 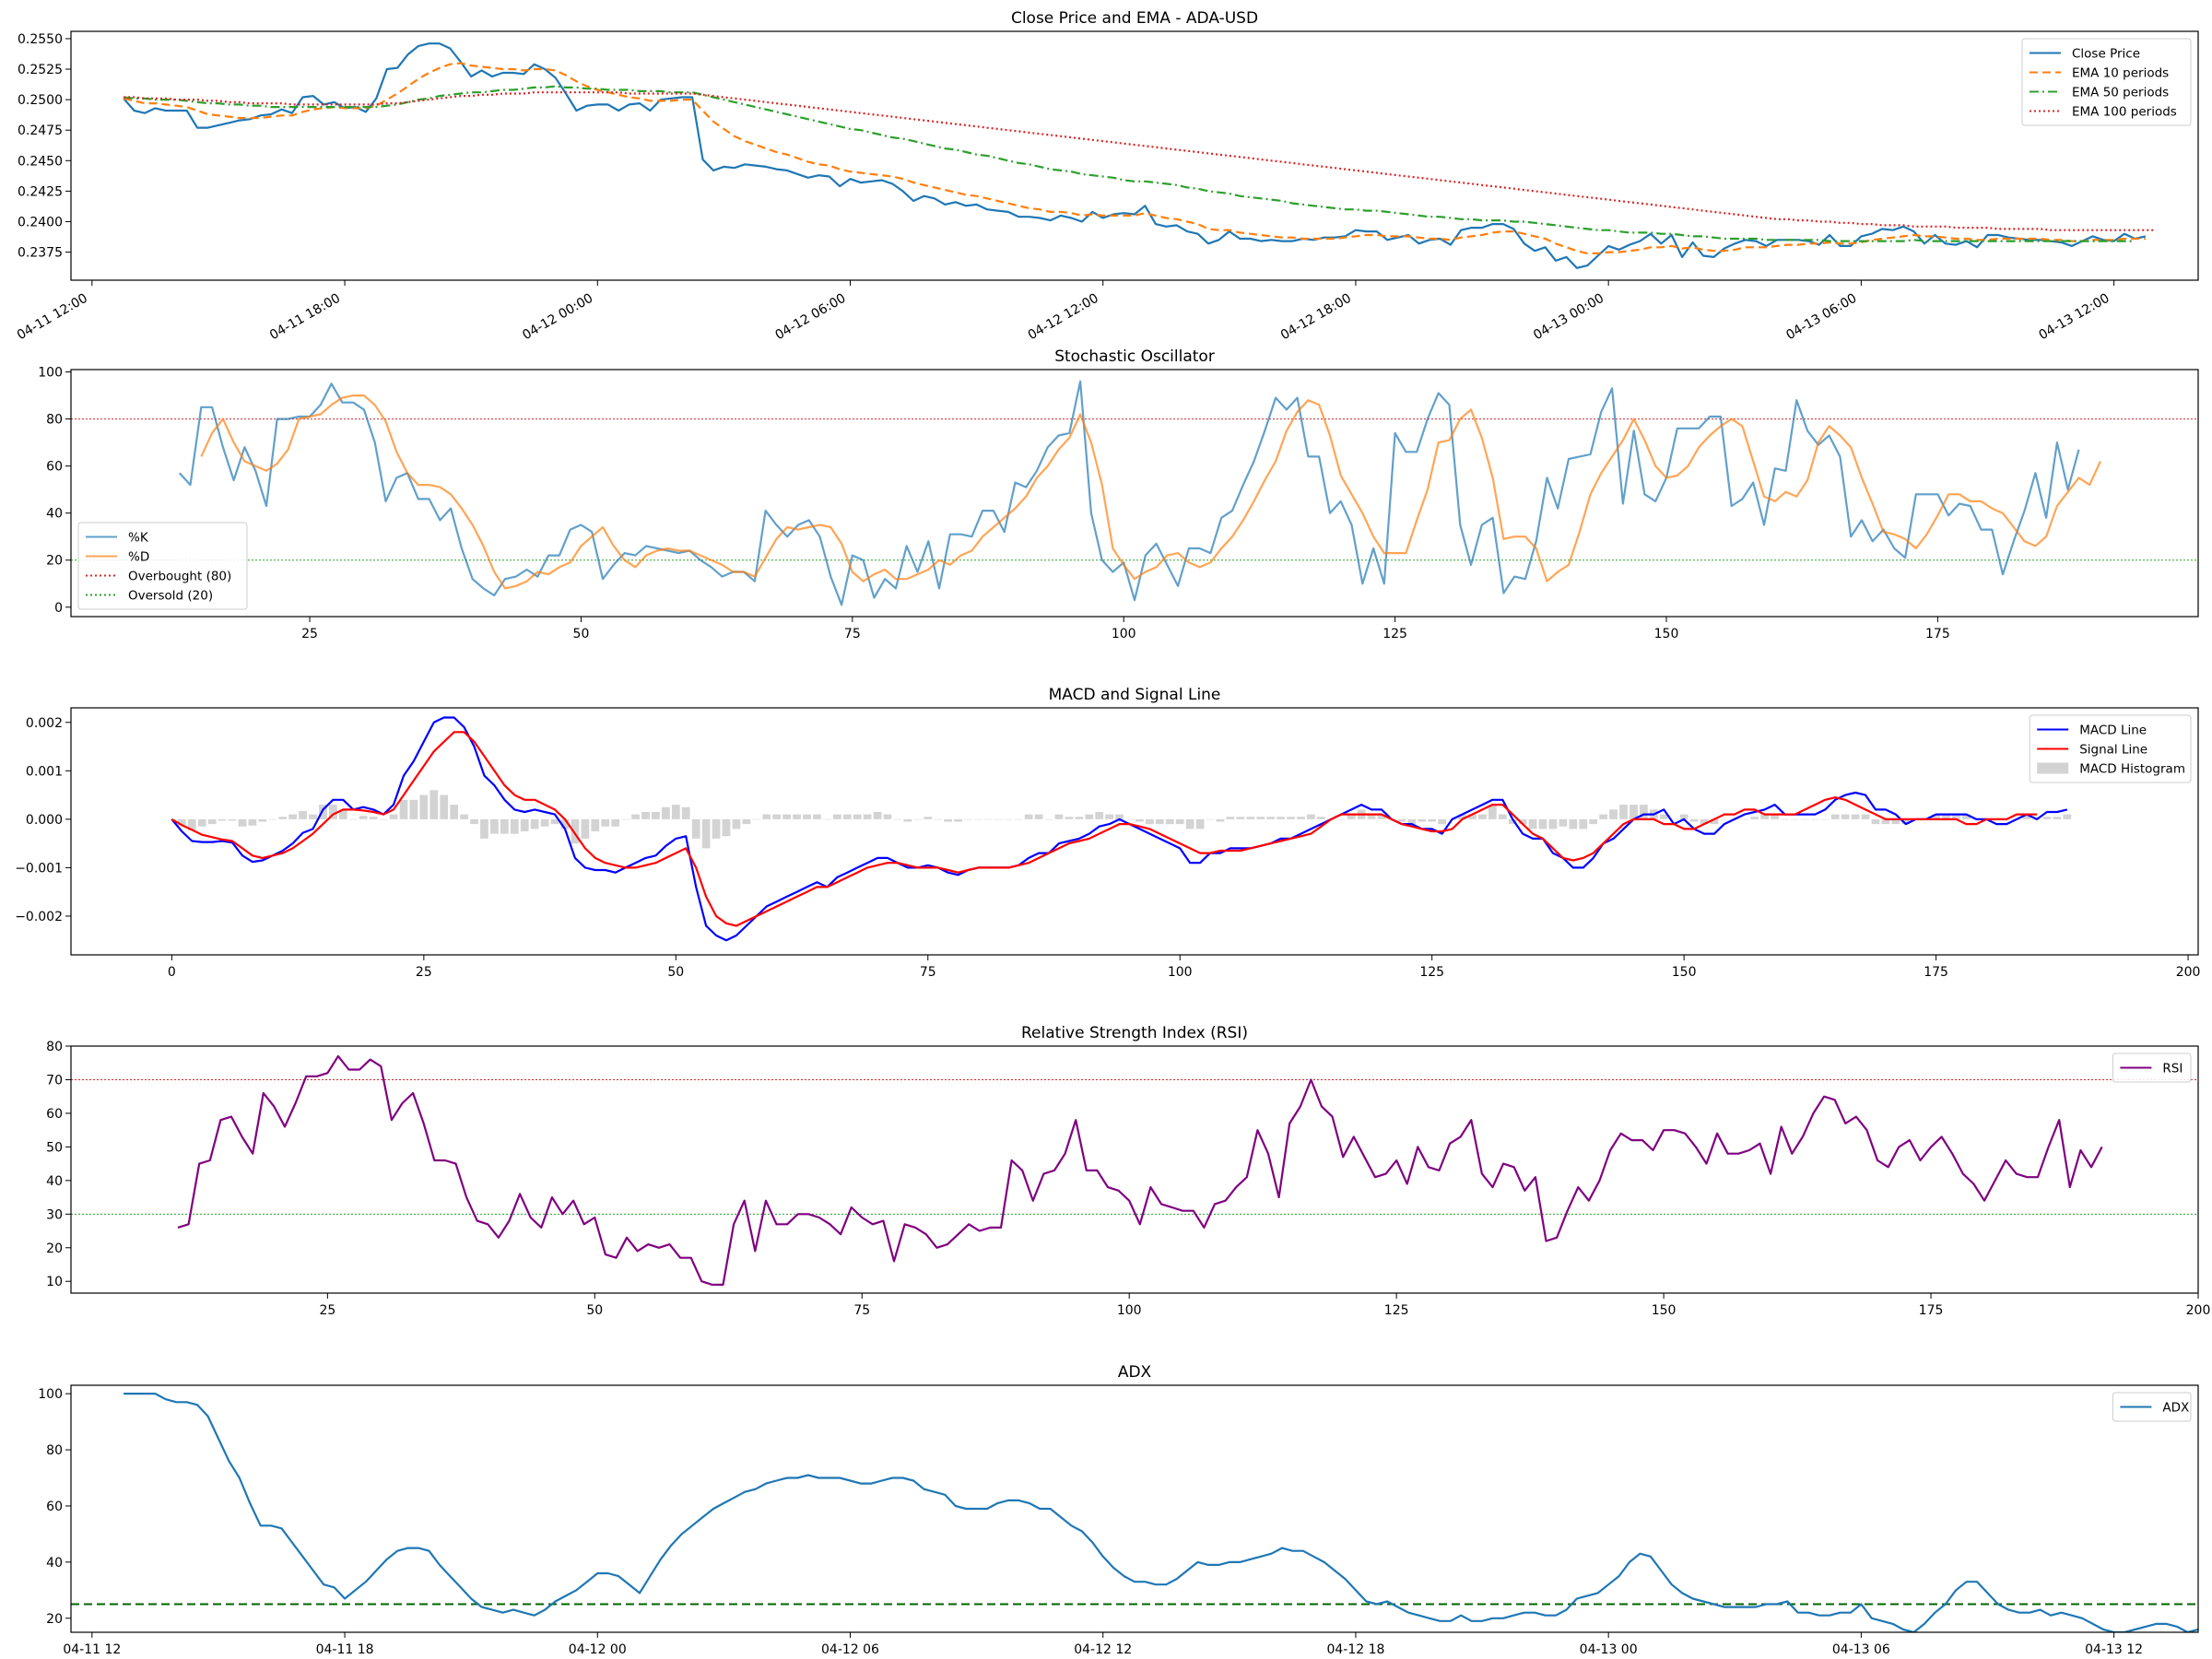 I want to click on x-tick-label: 04-13 00, so click(x=1609, y=1649).